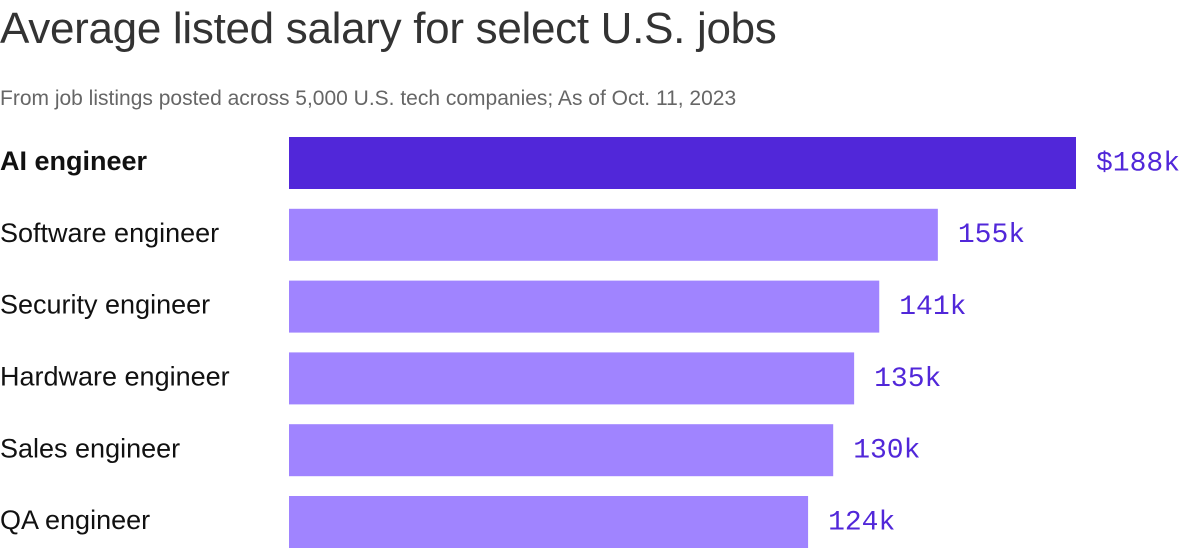 This screenshot has width=1200, height=552. I want to click on bar-ai-engineer, so click(682, 163).